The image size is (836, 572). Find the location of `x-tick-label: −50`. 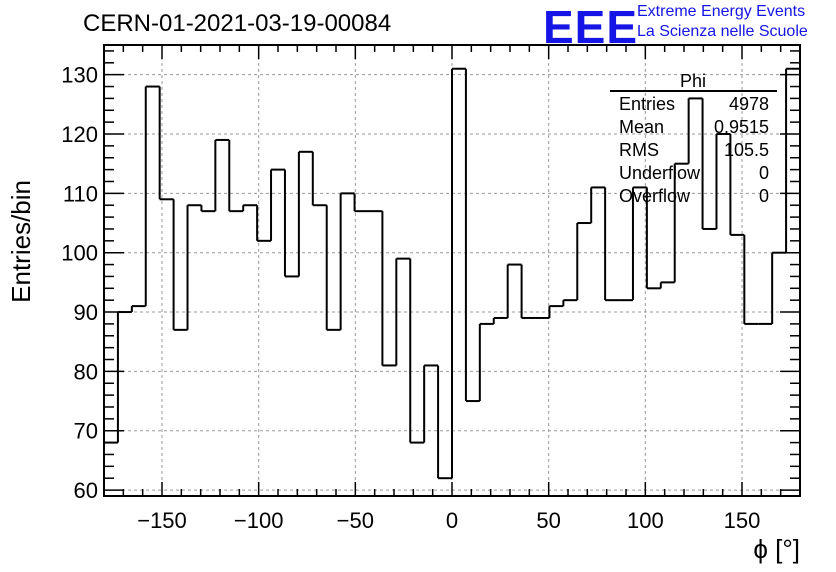

x-tick-label: −50 is located at coordinates (355, 520).